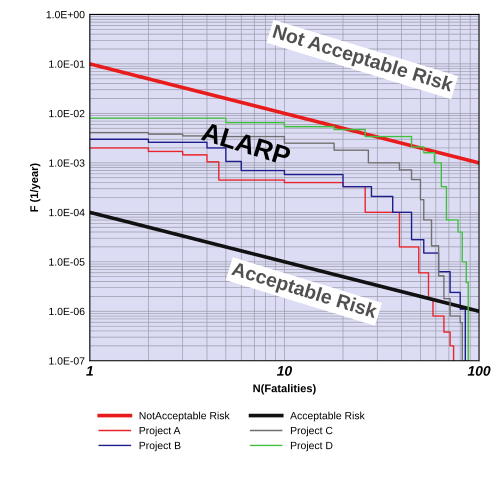 This screenshot has width=499, height=481. What do you see at coordinates (160, 447) in the screenshot?
I see `legend-label: Project B` at bounding box center [160, 447].